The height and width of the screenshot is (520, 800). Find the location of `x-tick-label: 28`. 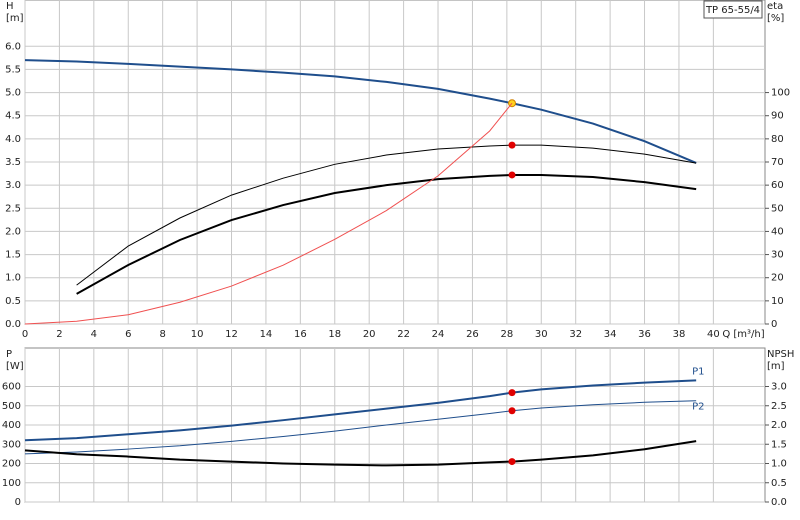

x-tick-label: 28 is located at coordinates (506, 334).